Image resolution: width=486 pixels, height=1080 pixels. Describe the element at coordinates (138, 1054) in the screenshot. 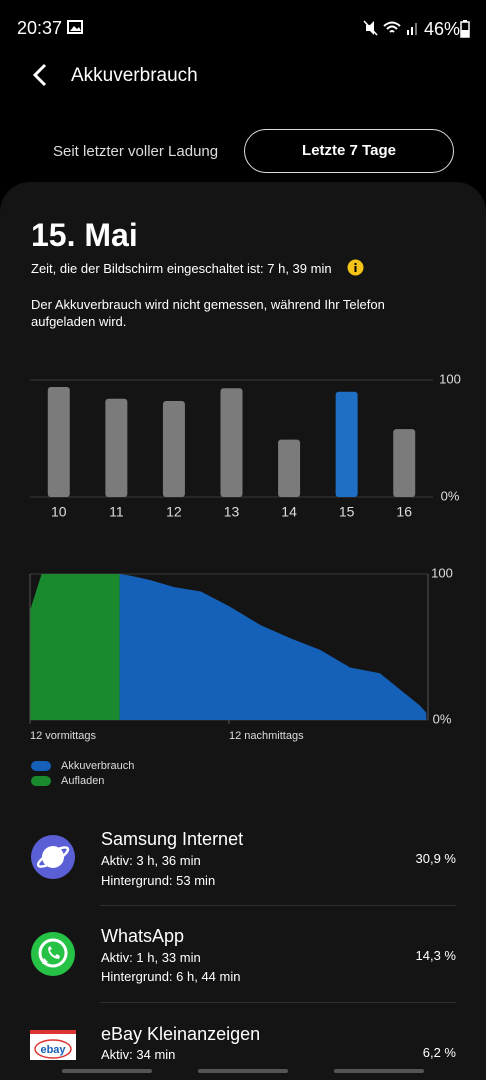

I see `app-active: Aktiv: 34 min` at that location.